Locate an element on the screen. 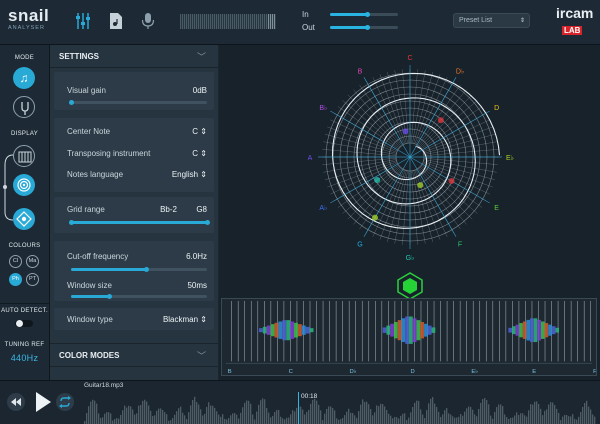 Image resolution: width=600 pixels, height=424 pixels. colour-button-pt: PT is located at coordinates (32, 279).